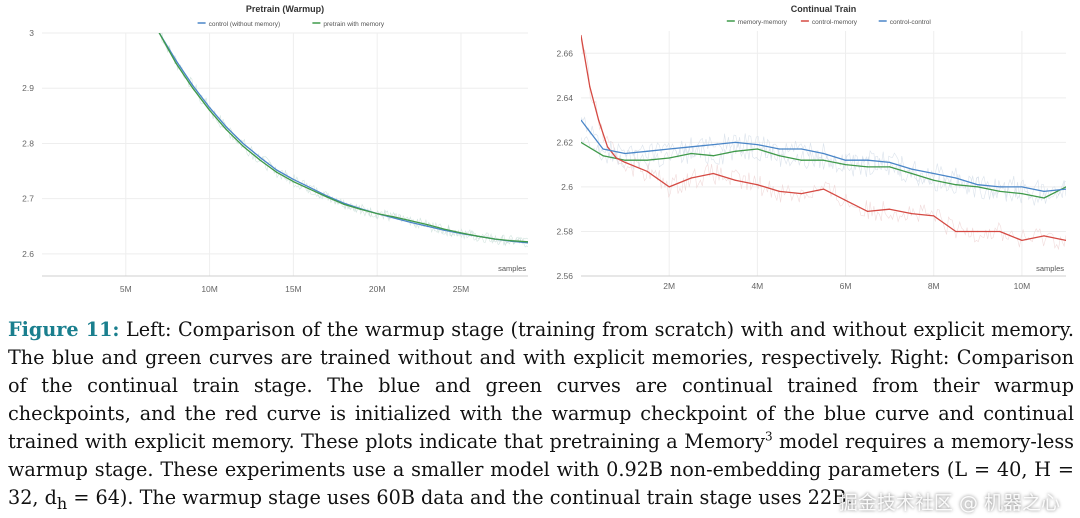  Describe the element at coordinates (28, 88) in the screenshot. I see `y-tick-label: 2.9` at that location.